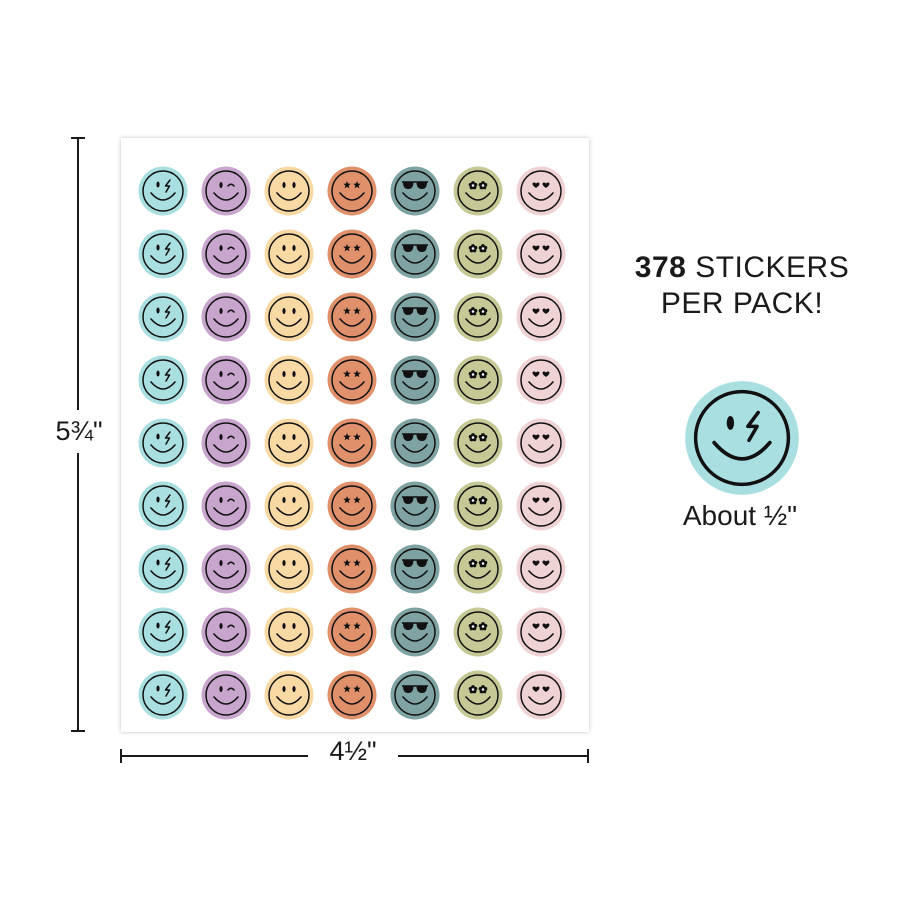 This screenshot has width=900, height=900. What do you see at coordinates (742, 286) in the screenshot?
I see `promo-text: 378 STICKERS PER PACK!` at bounding box center [742, 286].